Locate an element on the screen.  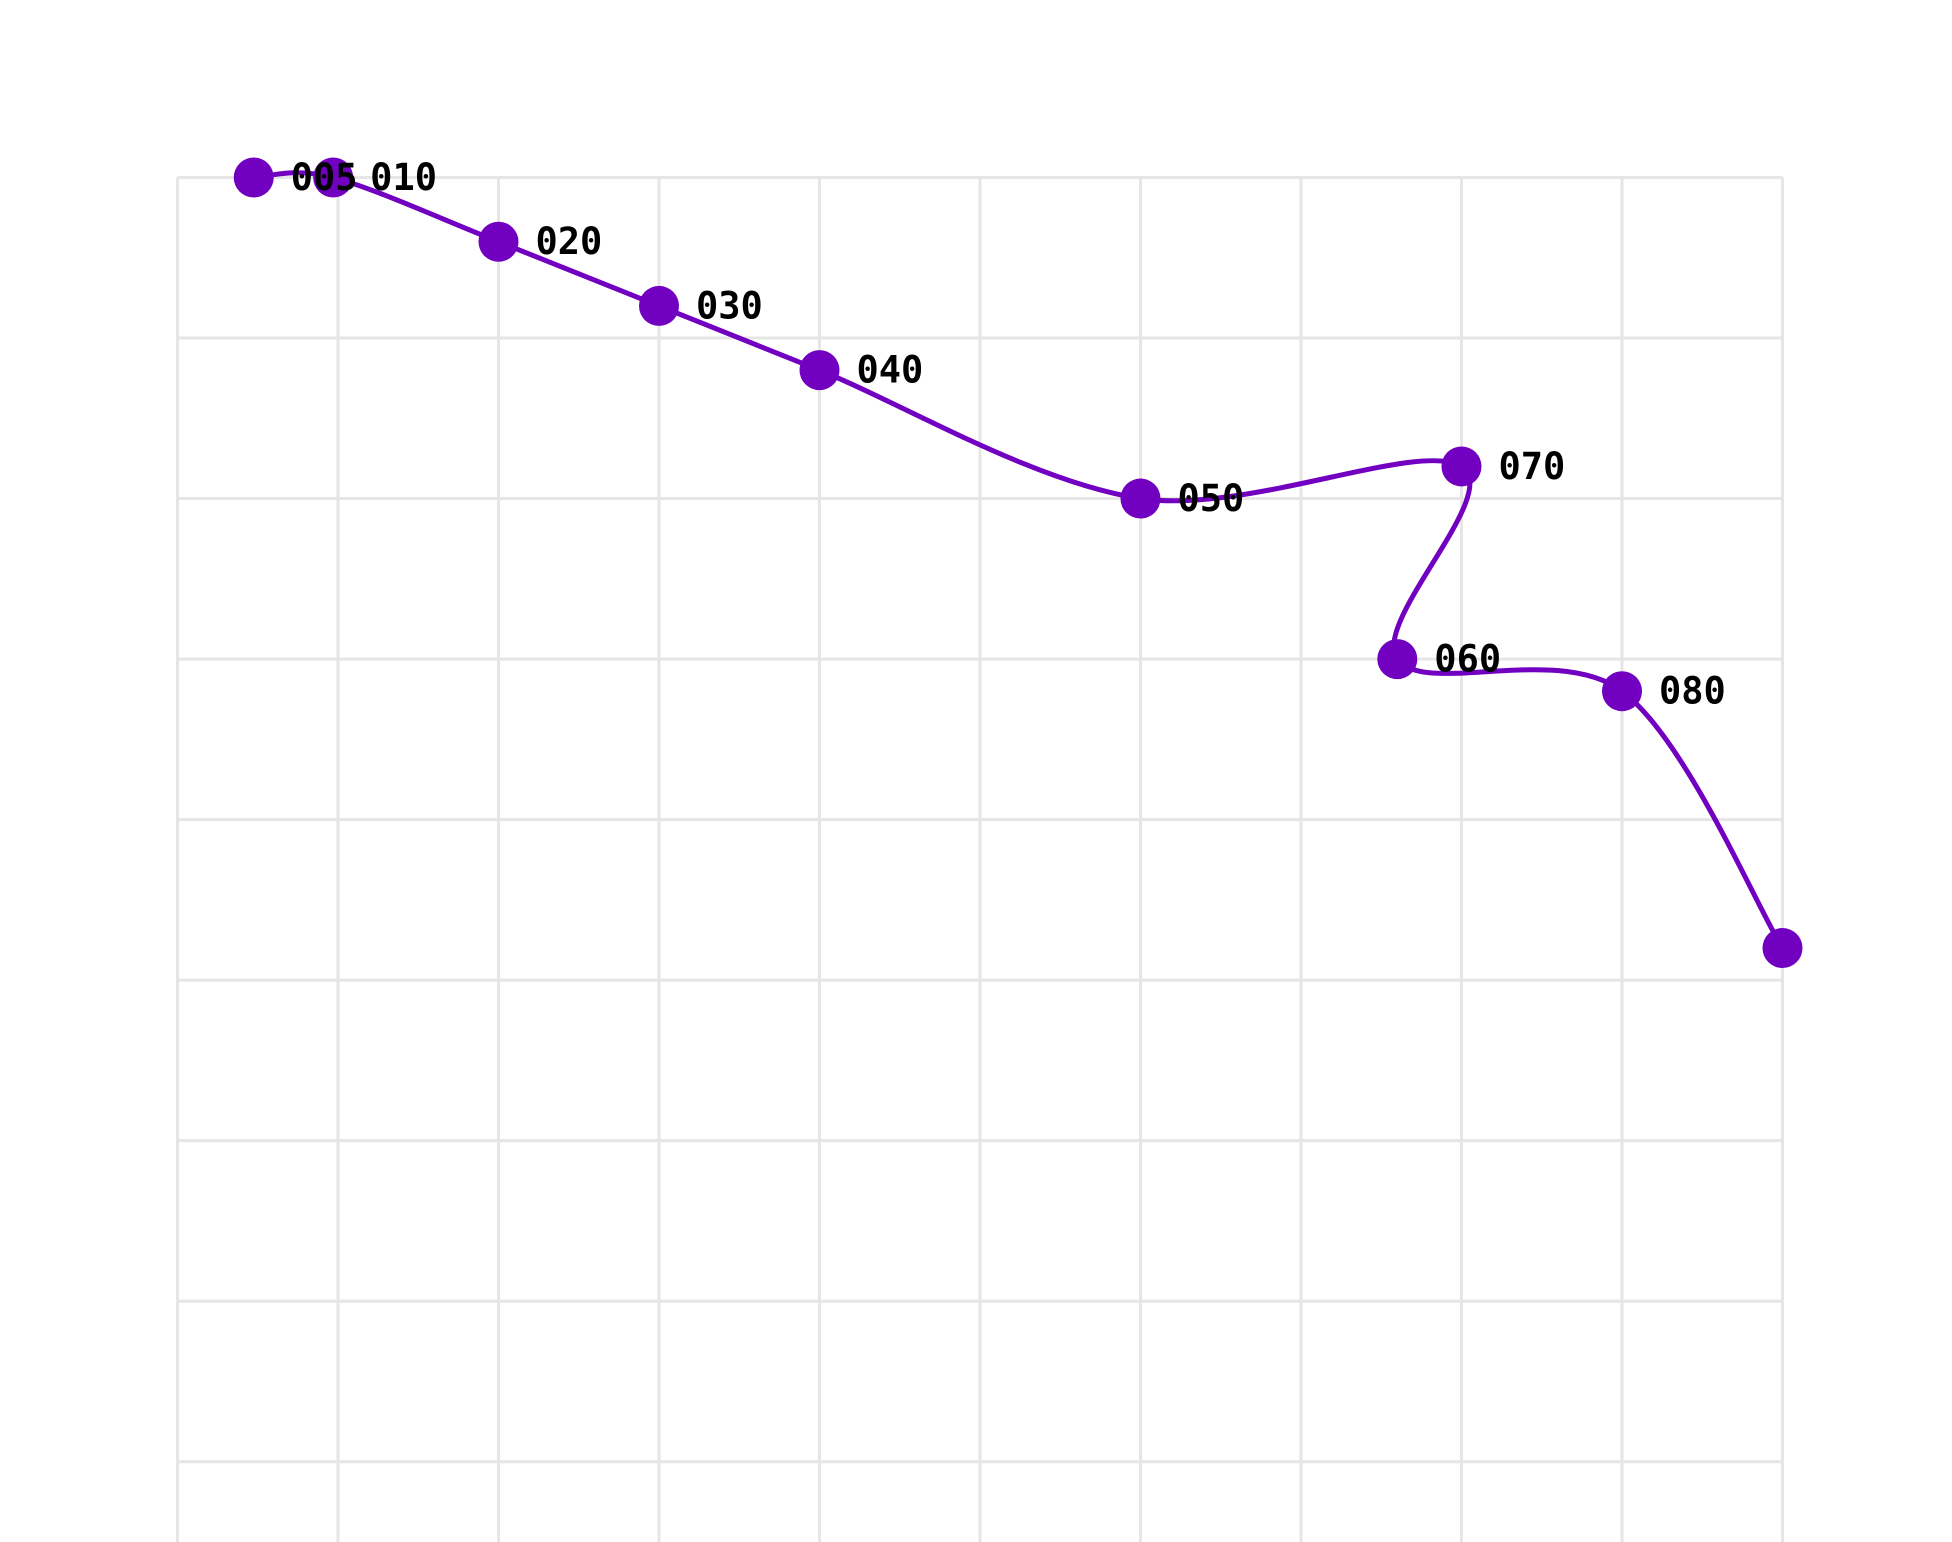
point-label: 020 is located at coordinates (569, 241).